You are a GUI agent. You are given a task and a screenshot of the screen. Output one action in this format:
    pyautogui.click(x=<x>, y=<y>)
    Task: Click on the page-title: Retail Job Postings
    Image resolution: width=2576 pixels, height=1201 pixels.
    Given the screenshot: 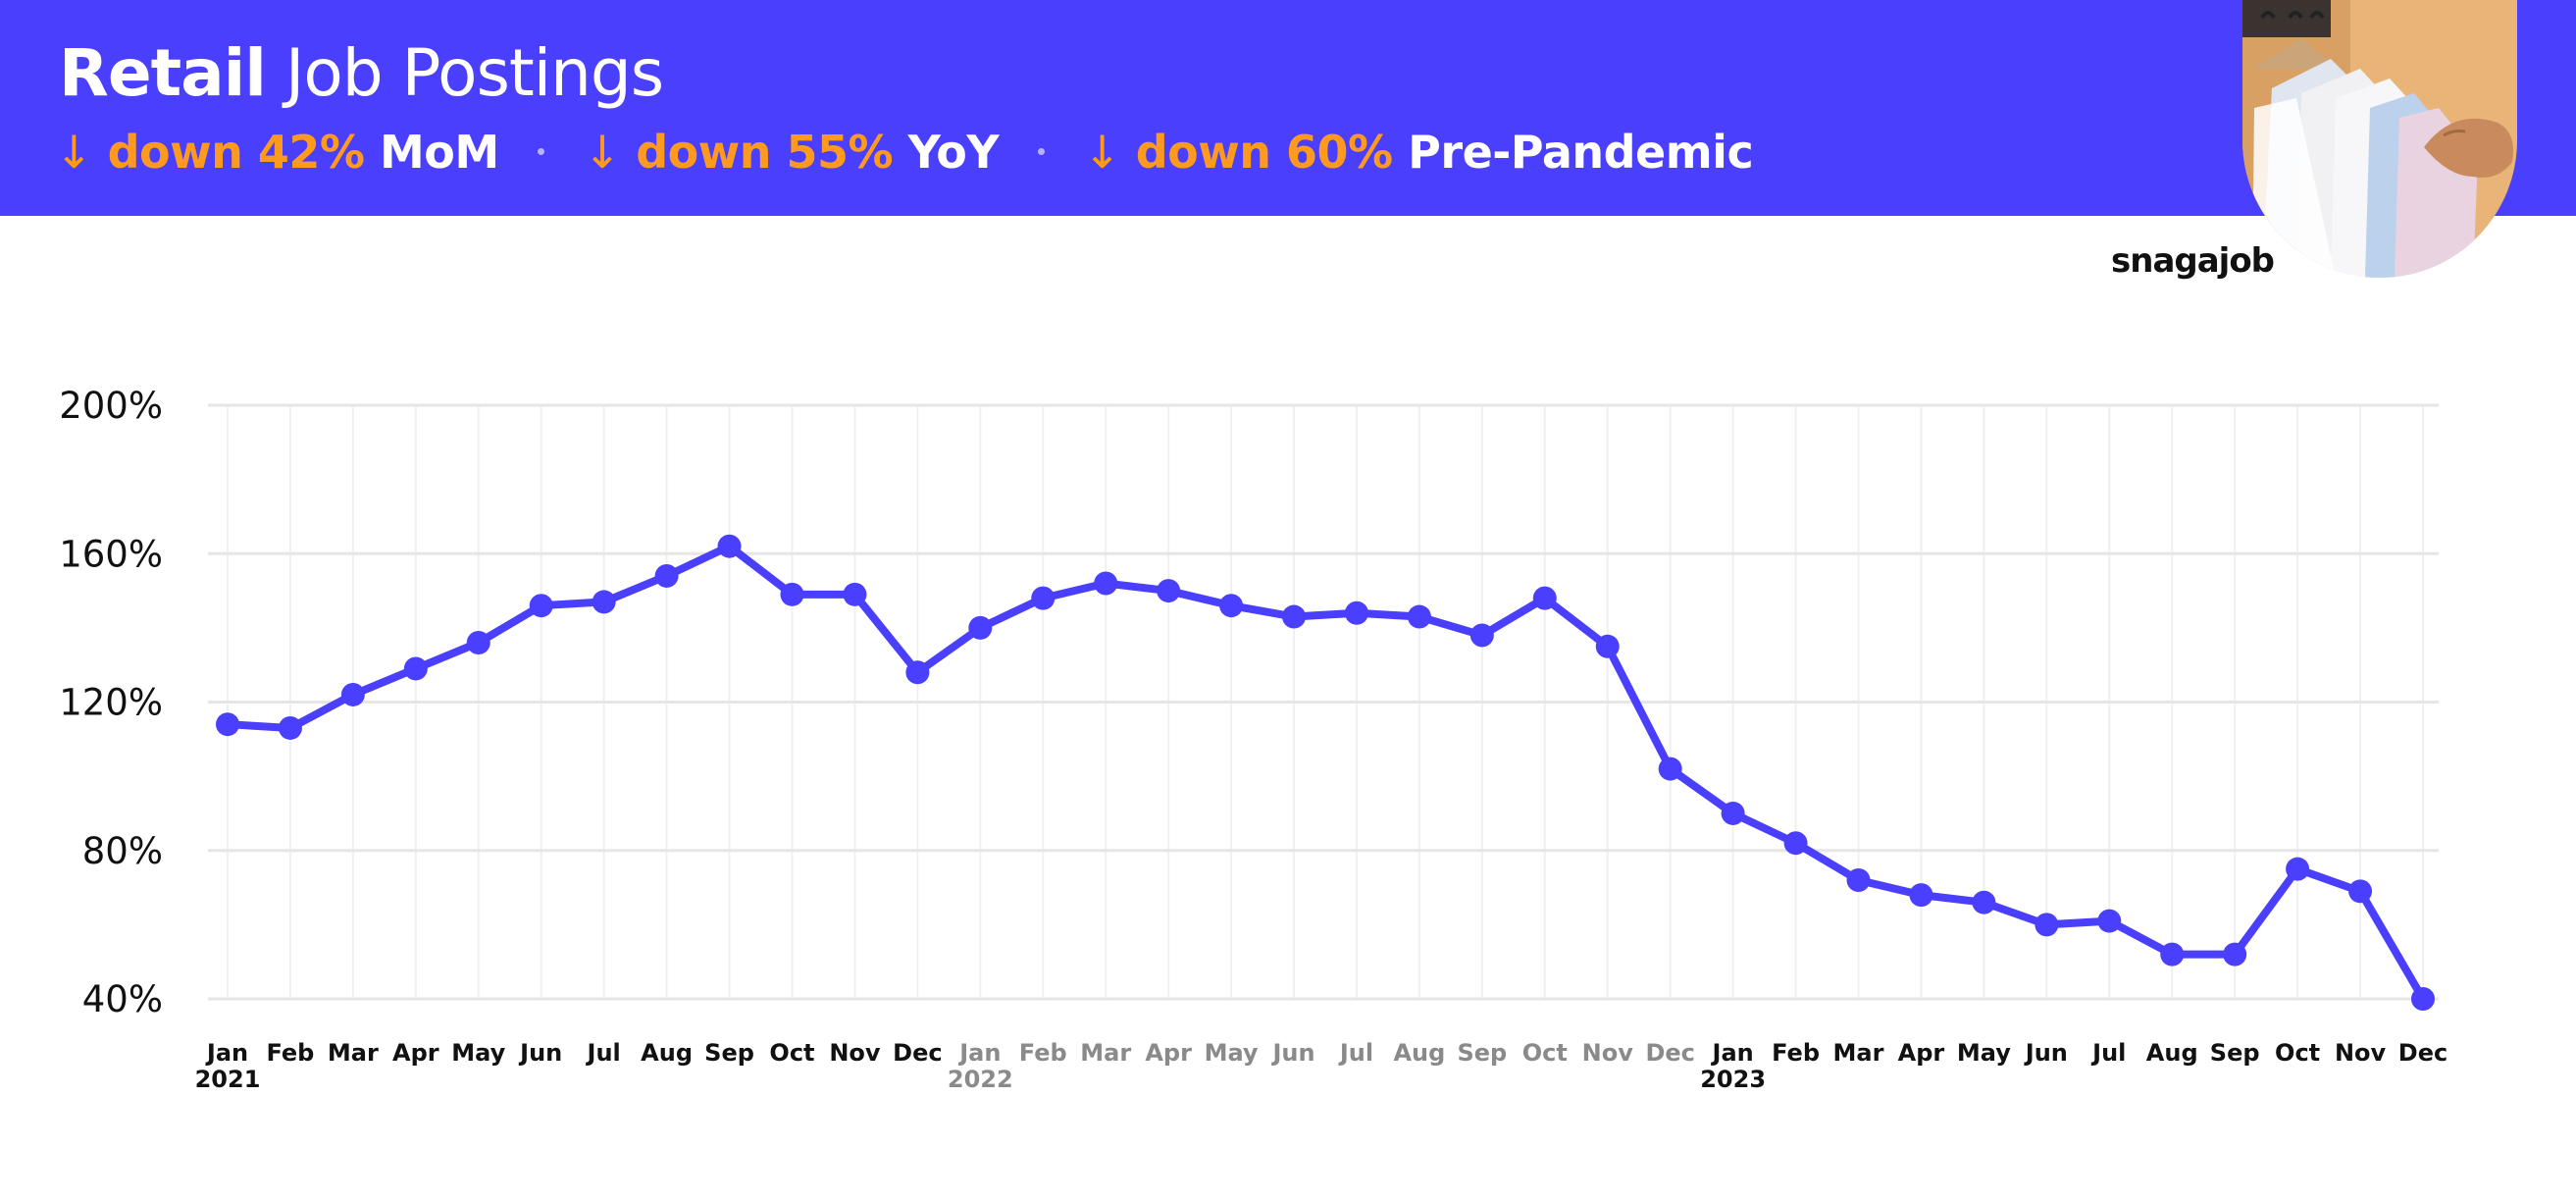 What is the action you would take?
    pyautogui.click(x=361, y=73)
    